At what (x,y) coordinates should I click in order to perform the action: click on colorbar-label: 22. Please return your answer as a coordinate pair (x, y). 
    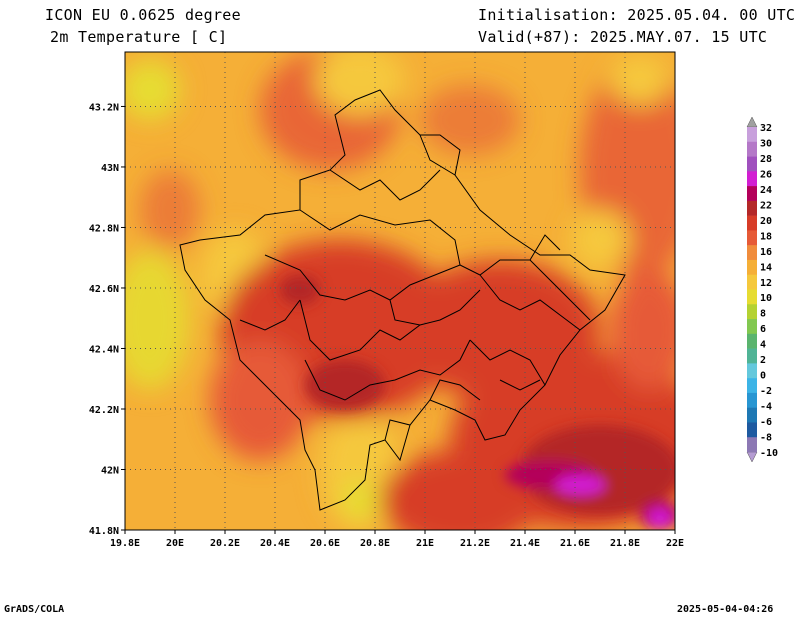
    Looking at the image, I should click on (766, 205).